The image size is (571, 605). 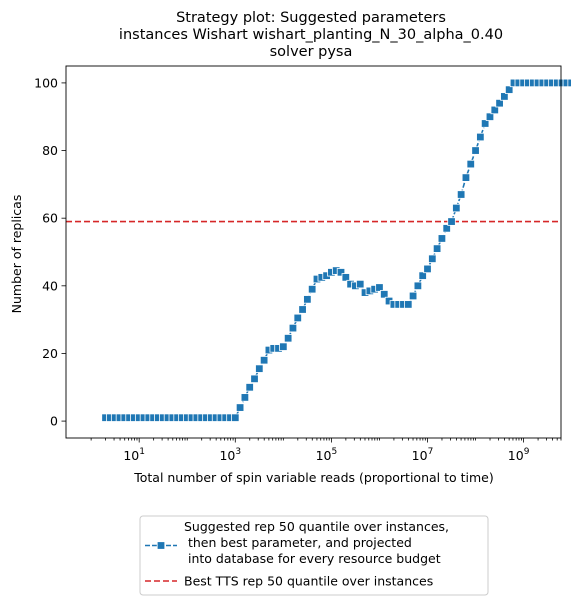 I want to click on legend-marker-suggested, so click(x=161, y=545).